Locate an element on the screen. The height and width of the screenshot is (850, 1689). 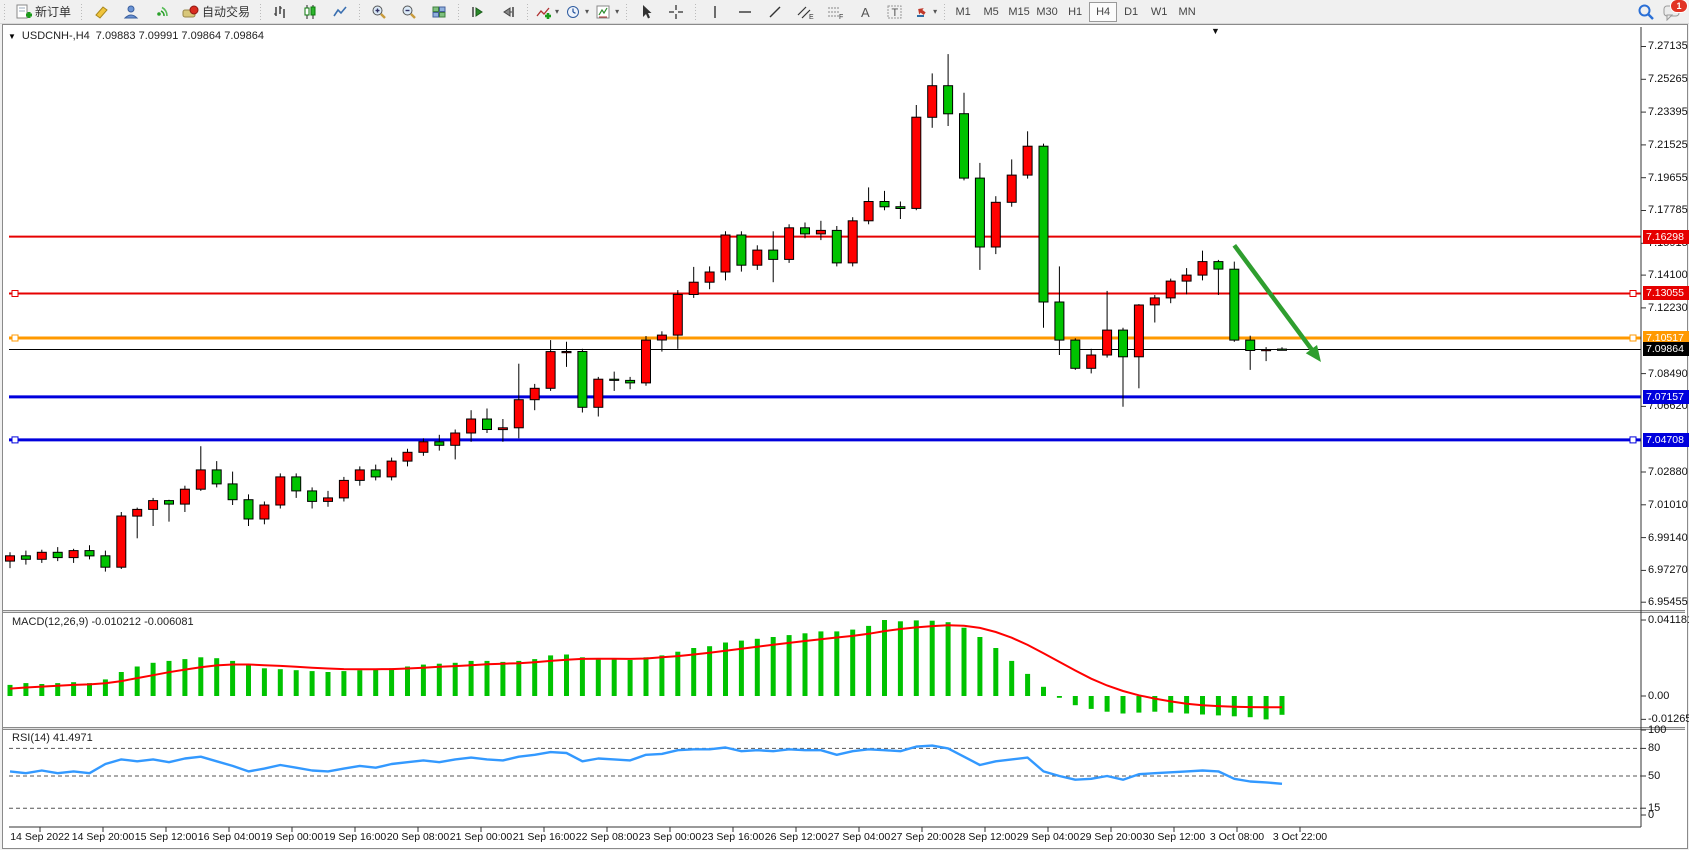
market-button is located at coordinates (131, 12).